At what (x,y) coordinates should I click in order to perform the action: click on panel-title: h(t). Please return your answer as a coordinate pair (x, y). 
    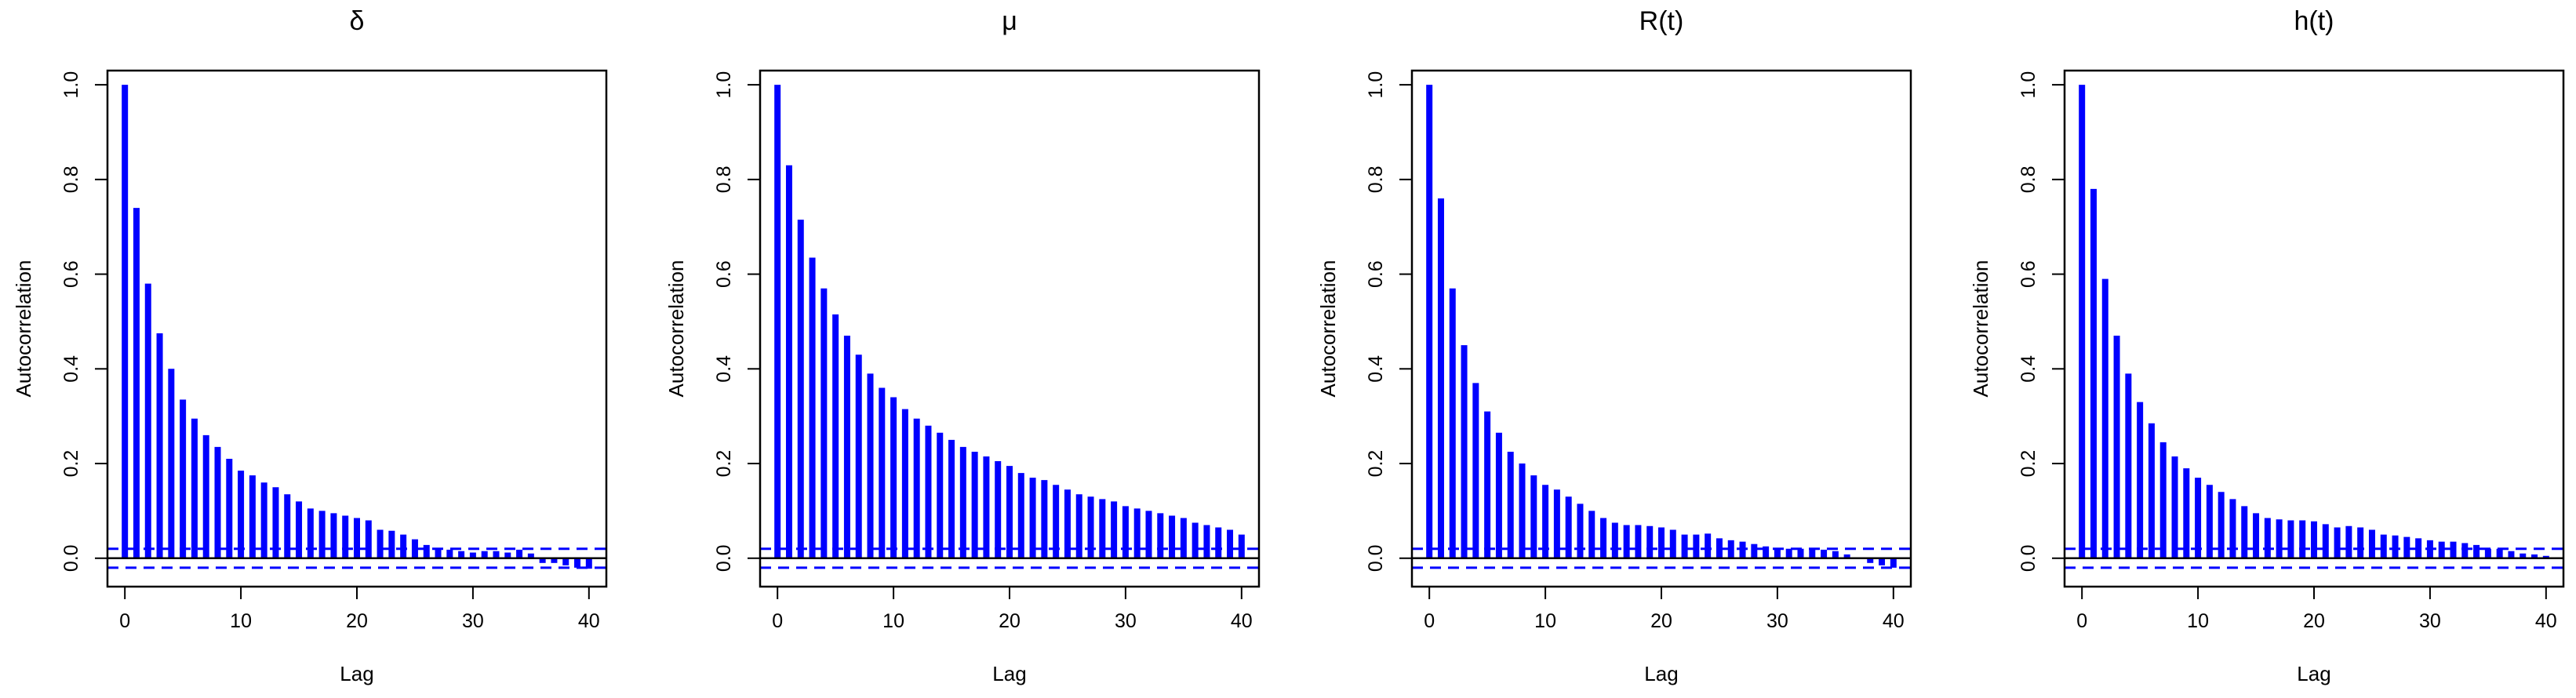
    Looking at the image, I should click on (2314, 21).